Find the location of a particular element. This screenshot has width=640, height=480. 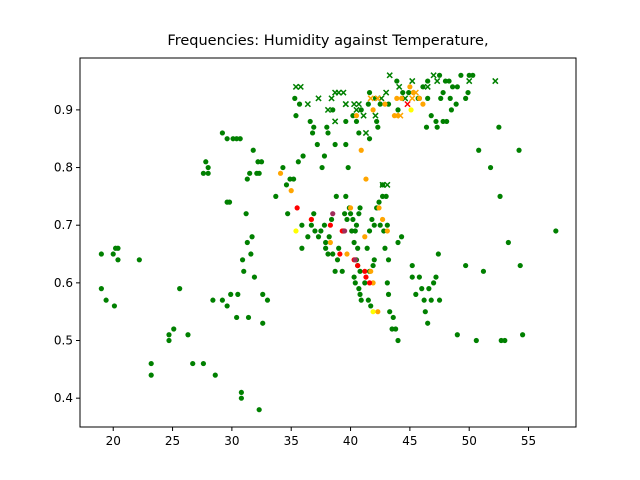

x-tick-label: 40 is located at coordinates (350, 441).